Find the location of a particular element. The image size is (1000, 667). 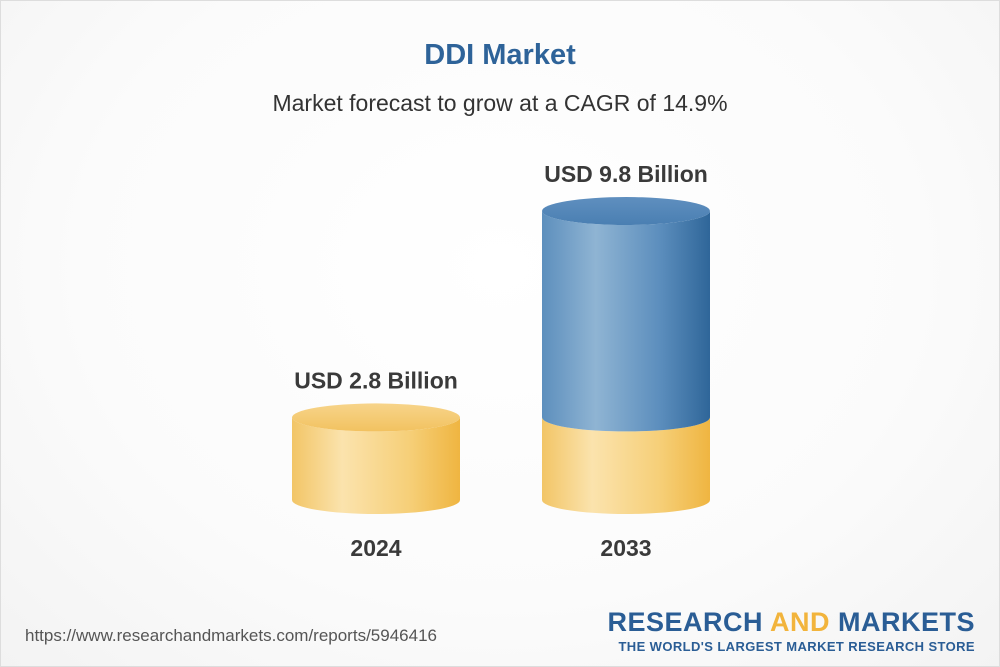

bar-2024-top is located at coordinates (376, 417).